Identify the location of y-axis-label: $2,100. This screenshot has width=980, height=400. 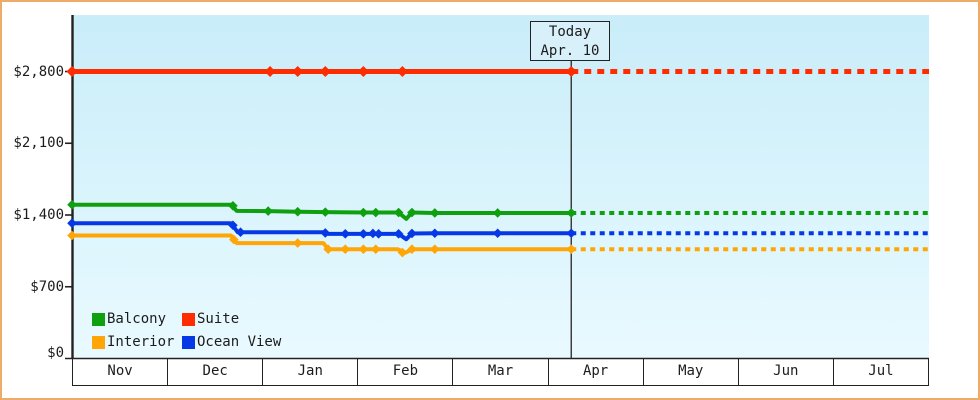
(38, 143).